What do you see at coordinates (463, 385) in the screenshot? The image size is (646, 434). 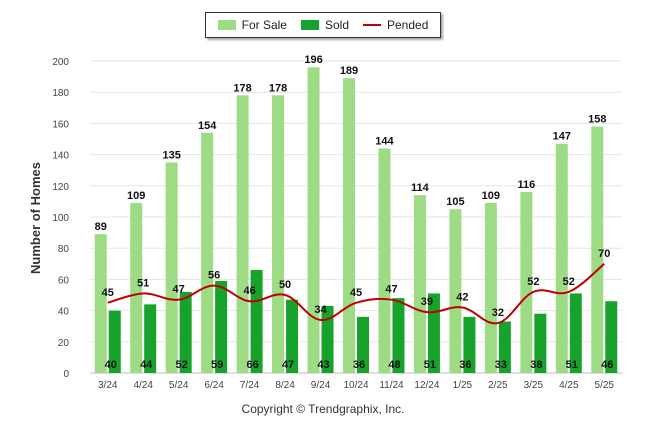 I see `x-tick-label: 1/25` at bounding box center [463, 385].